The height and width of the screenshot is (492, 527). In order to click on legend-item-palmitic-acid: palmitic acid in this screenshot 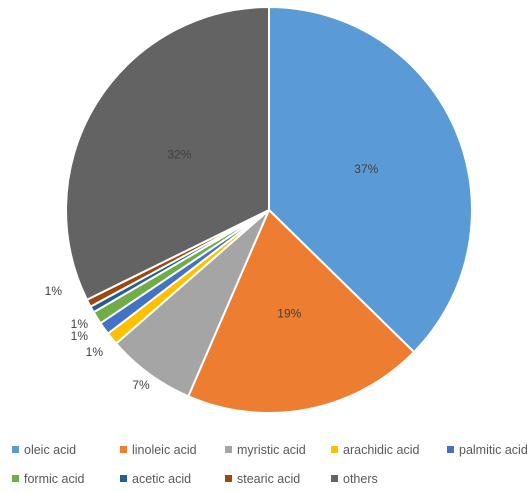, I will do `click(487, 450)`.